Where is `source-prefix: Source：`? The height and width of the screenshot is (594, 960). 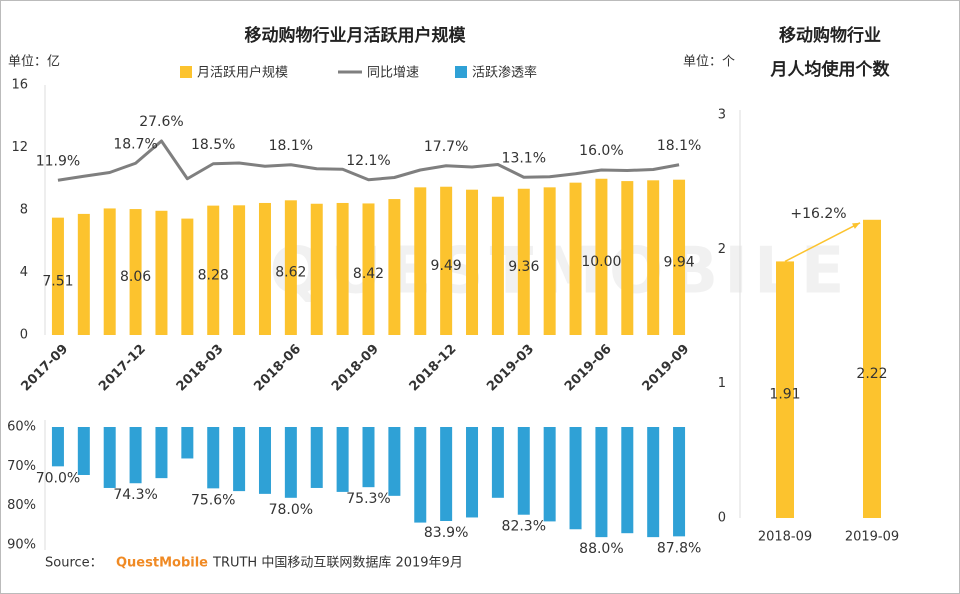
source-prefix: Source： is located at coordinates (74, 563).